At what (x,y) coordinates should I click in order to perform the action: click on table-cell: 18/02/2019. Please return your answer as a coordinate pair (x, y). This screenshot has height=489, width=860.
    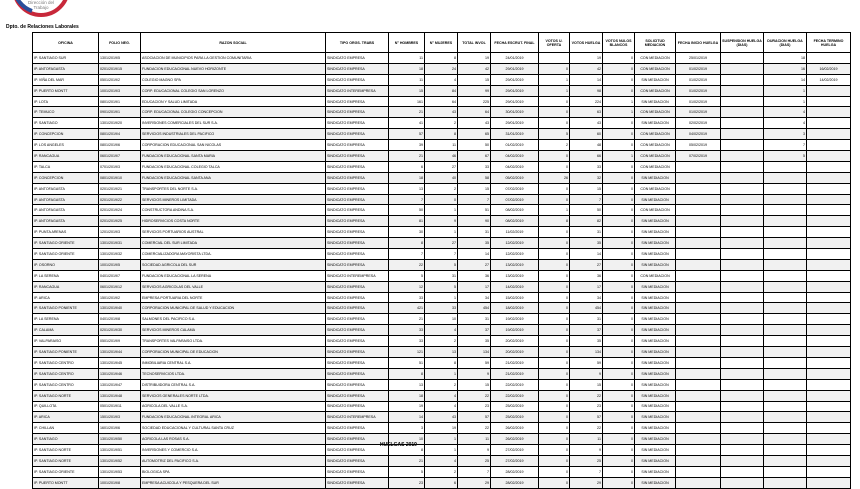
    Looking at the image, I should click on (514, 308).